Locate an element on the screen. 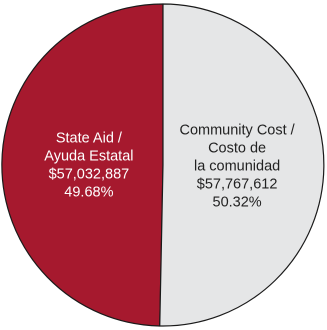 The height and width of the screenshot is (330, 327). slice-1-amount: $57,032,887 is located at coordinates (89, 174).